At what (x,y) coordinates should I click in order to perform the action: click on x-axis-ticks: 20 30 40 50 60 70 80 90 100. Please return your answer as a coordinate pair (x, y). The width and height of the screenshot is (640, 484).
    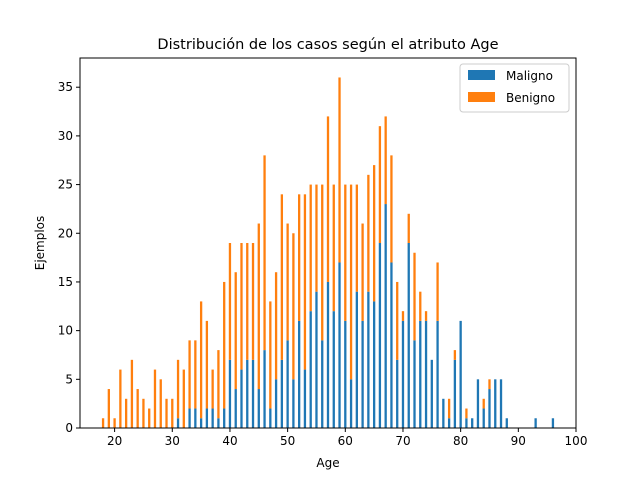
    Looking at the image, I should click on (347, 438).